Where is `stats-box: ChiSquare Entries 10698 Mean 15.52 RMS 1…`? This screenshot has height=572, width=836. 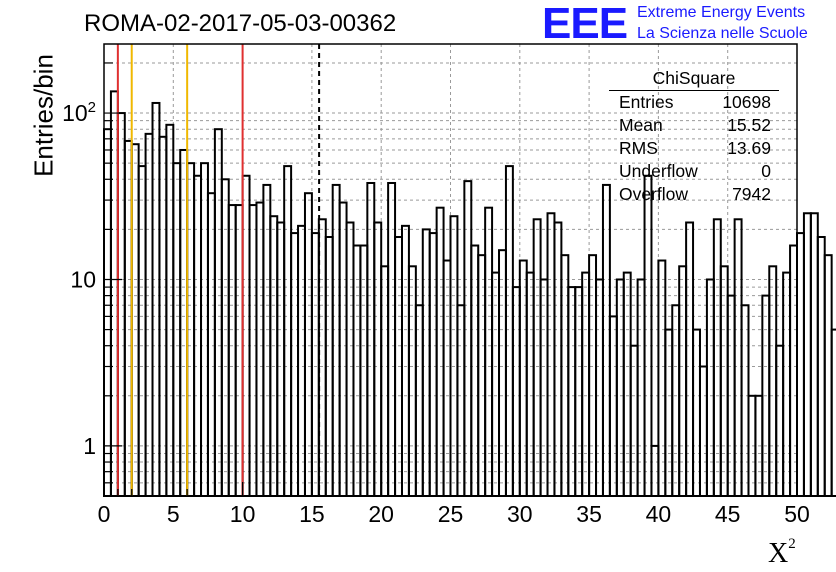 stats-box: ChiSquare Entries 10698 Mean 15.52 RMS 1… is located at coordinates (694, 136).